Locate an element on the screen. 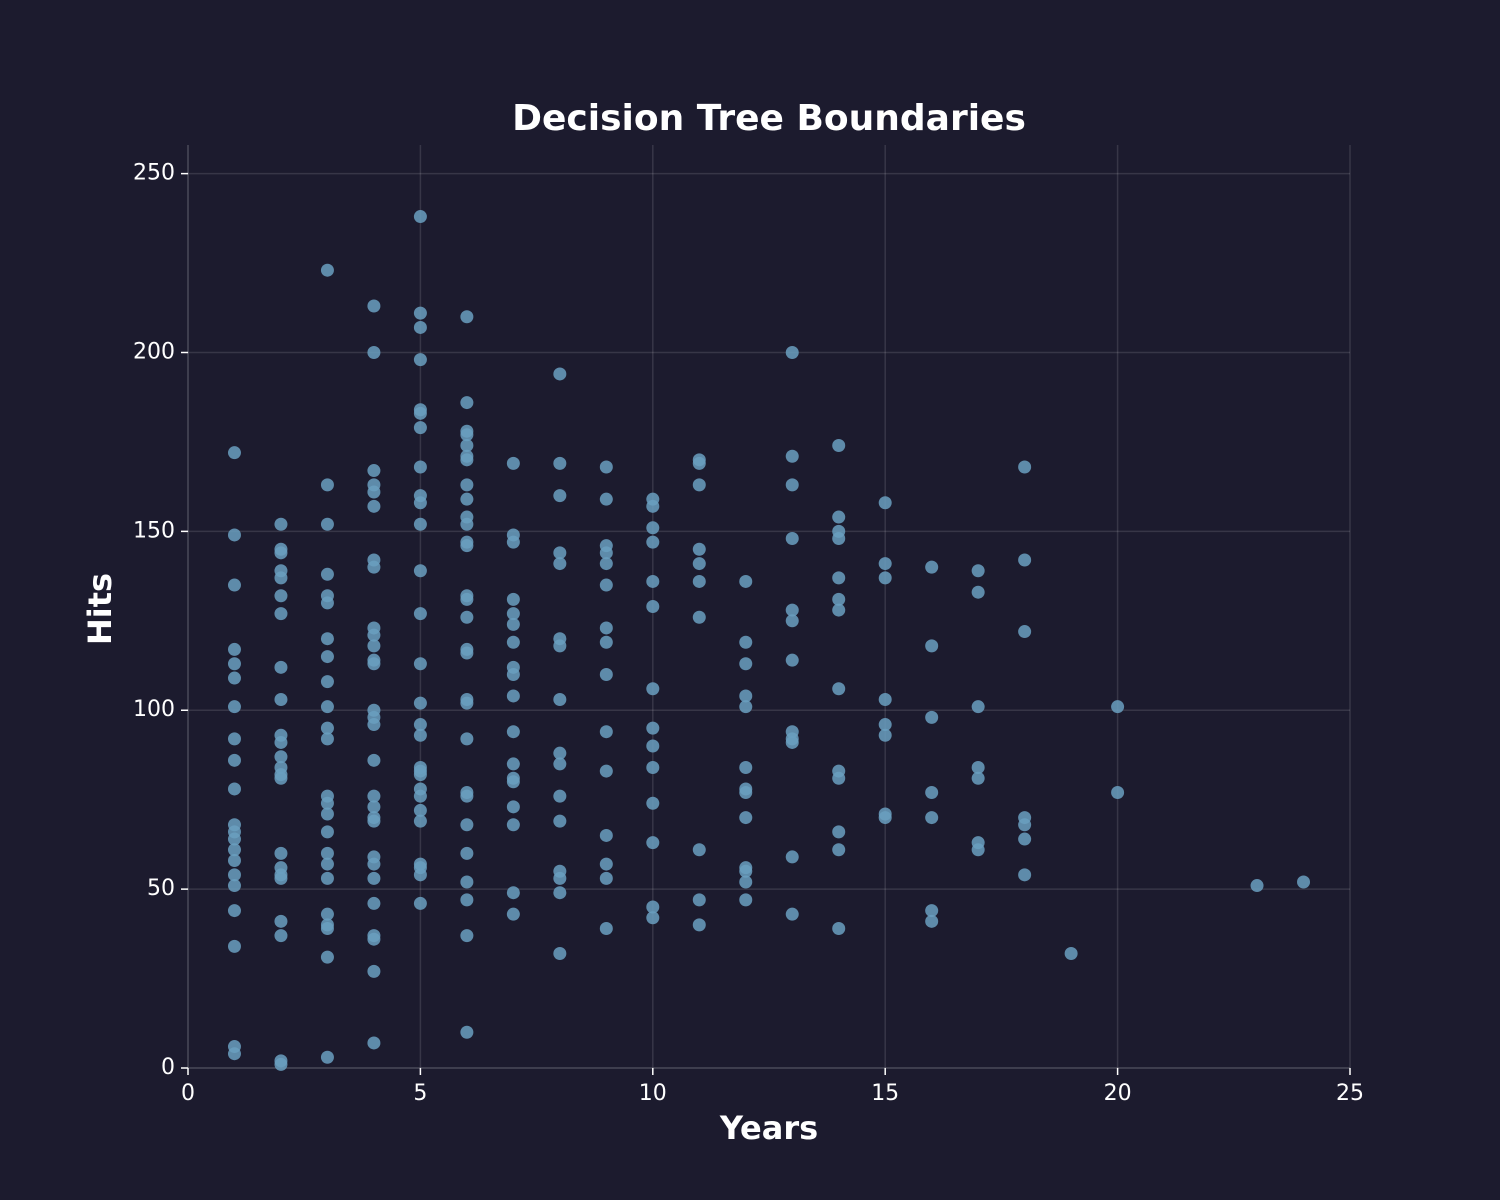 This screenshot has width=1500, height=1200. y-tick-label: 200 is located at coordinates (154, 351).